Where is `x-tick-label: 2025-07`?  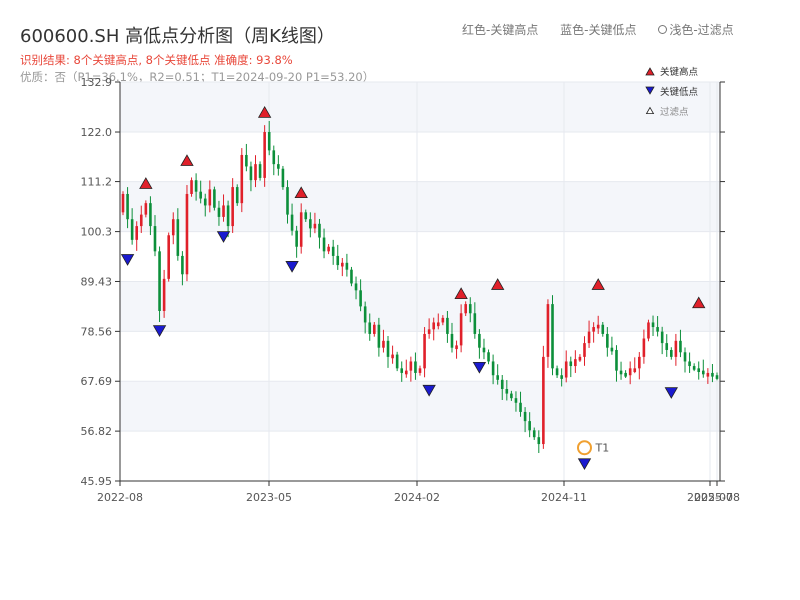 x-tick-label: 2025-07 is located at coordinates (710, 497).